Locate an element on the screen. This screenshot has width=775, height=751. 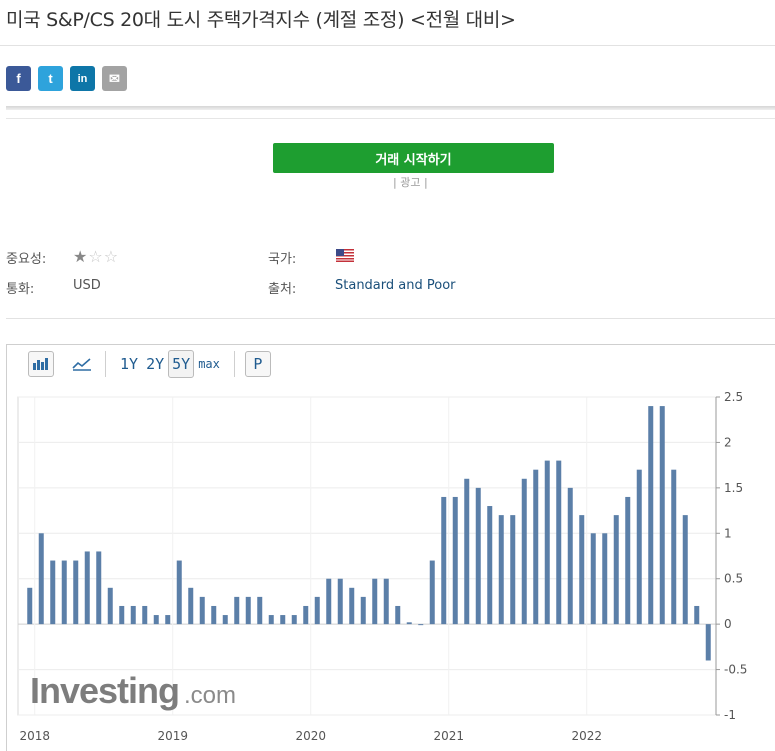
toolbar-separator is located at coordinates (105, 364).